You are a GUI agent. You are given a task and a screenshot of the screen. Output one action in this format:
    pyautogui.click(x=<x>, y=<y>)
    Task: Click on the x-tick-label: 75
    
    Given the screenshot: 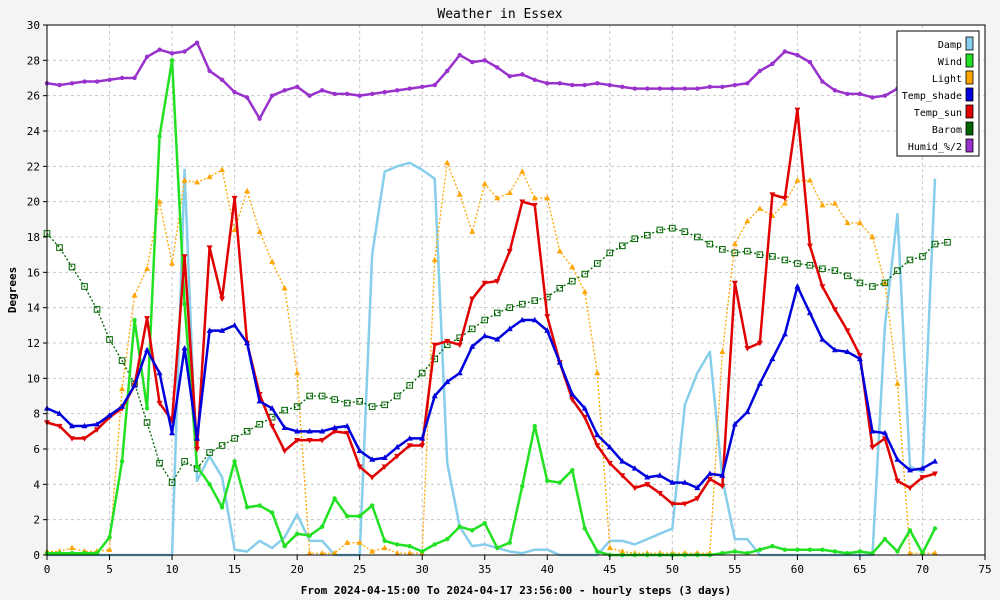 What is the action you would take?
    pyautogui.click(x=984, y=569)
    